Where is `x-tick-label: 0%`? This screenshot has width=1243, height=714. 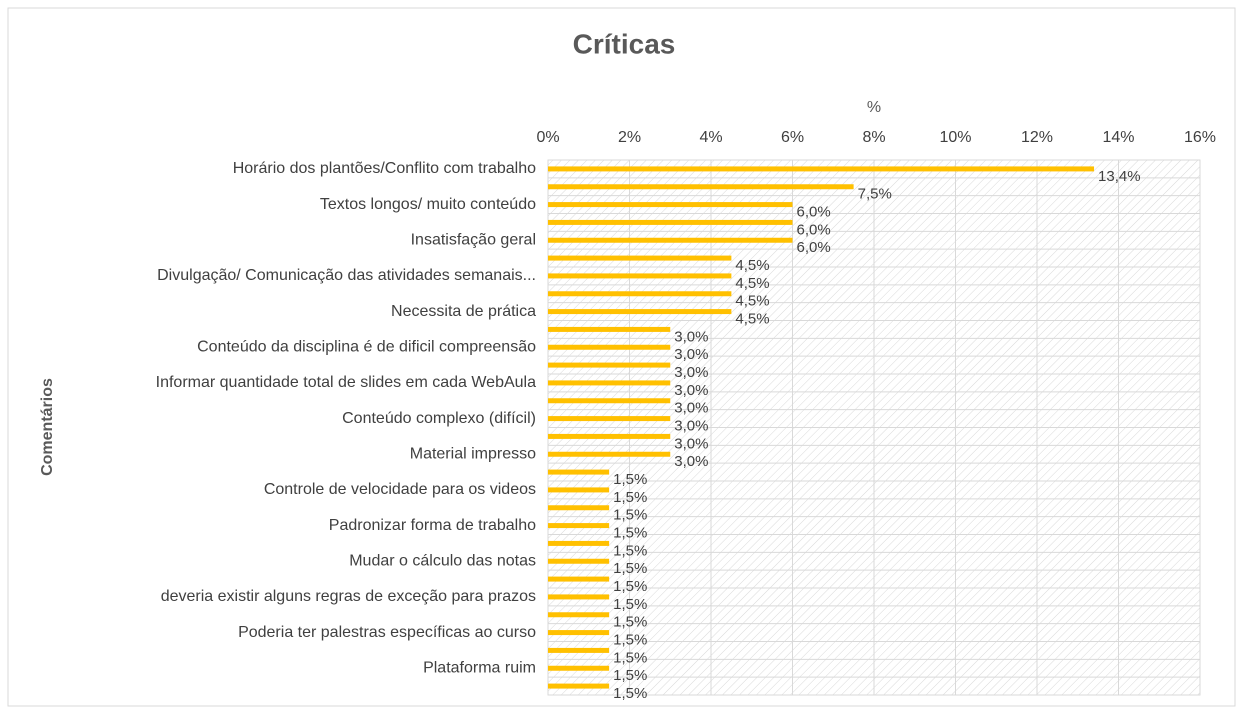 x-tick-label: 0% is located at coordinates (547, 137).